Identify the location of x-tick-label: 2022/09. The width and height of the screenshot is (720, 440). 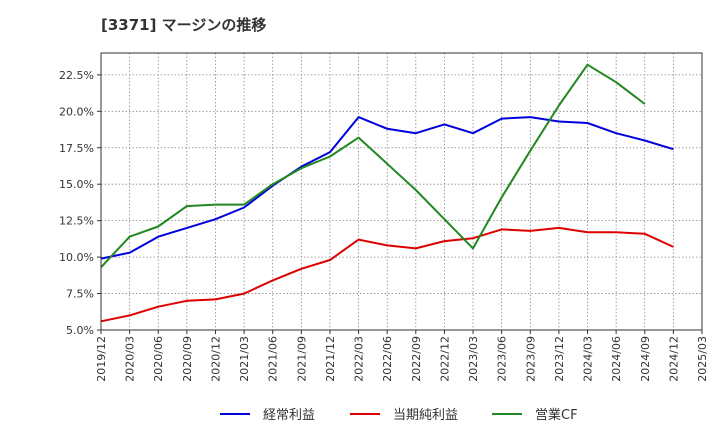
(416, 359).